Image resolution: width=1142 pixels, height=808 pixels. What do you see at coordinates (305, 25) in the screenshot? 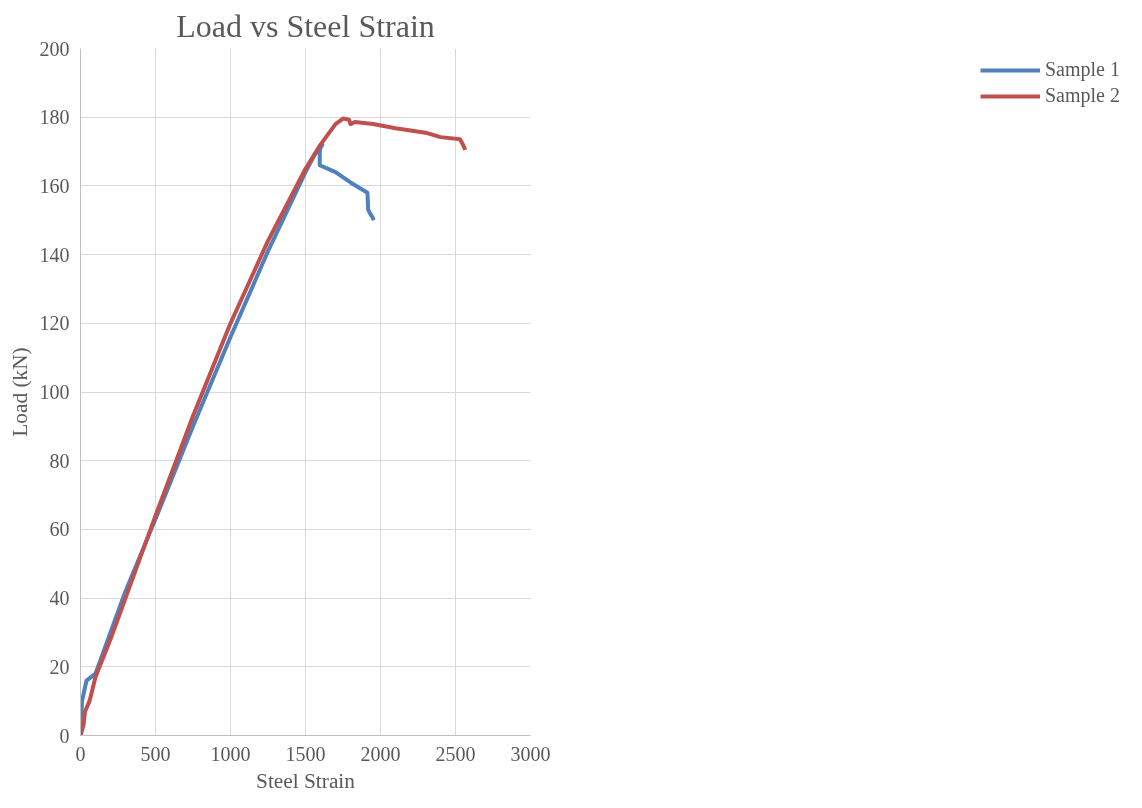
I see `chart-title: Load vs Steel Strain` at bounding box center [305, 25].